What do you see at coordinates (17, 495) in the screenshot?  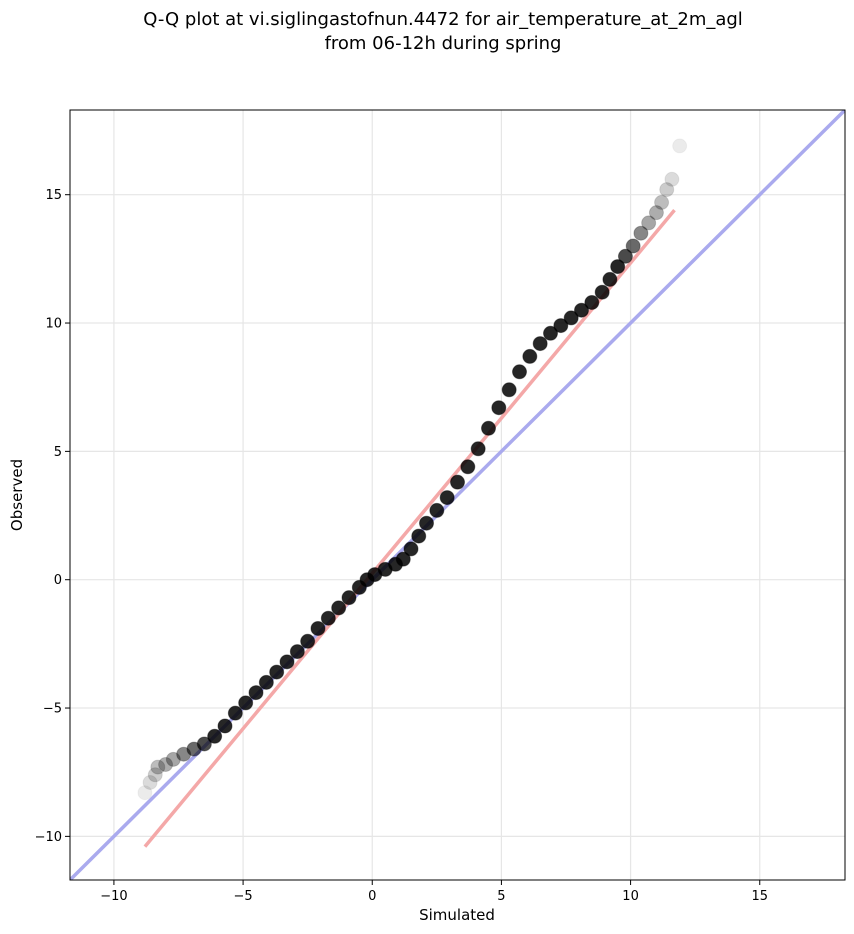 I see `y-axis-label: Observed` at bounding box center [17, 495].